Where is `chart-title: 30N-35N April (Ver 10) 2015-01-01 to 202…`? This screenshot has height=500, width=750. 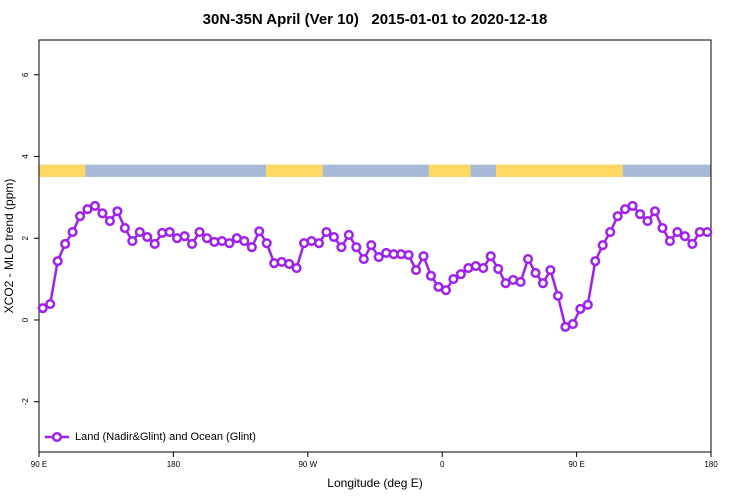 chart-title: 30N-35N April (Ver 10) 2015-01-01 to 202… is located at coordinates (375, 19).